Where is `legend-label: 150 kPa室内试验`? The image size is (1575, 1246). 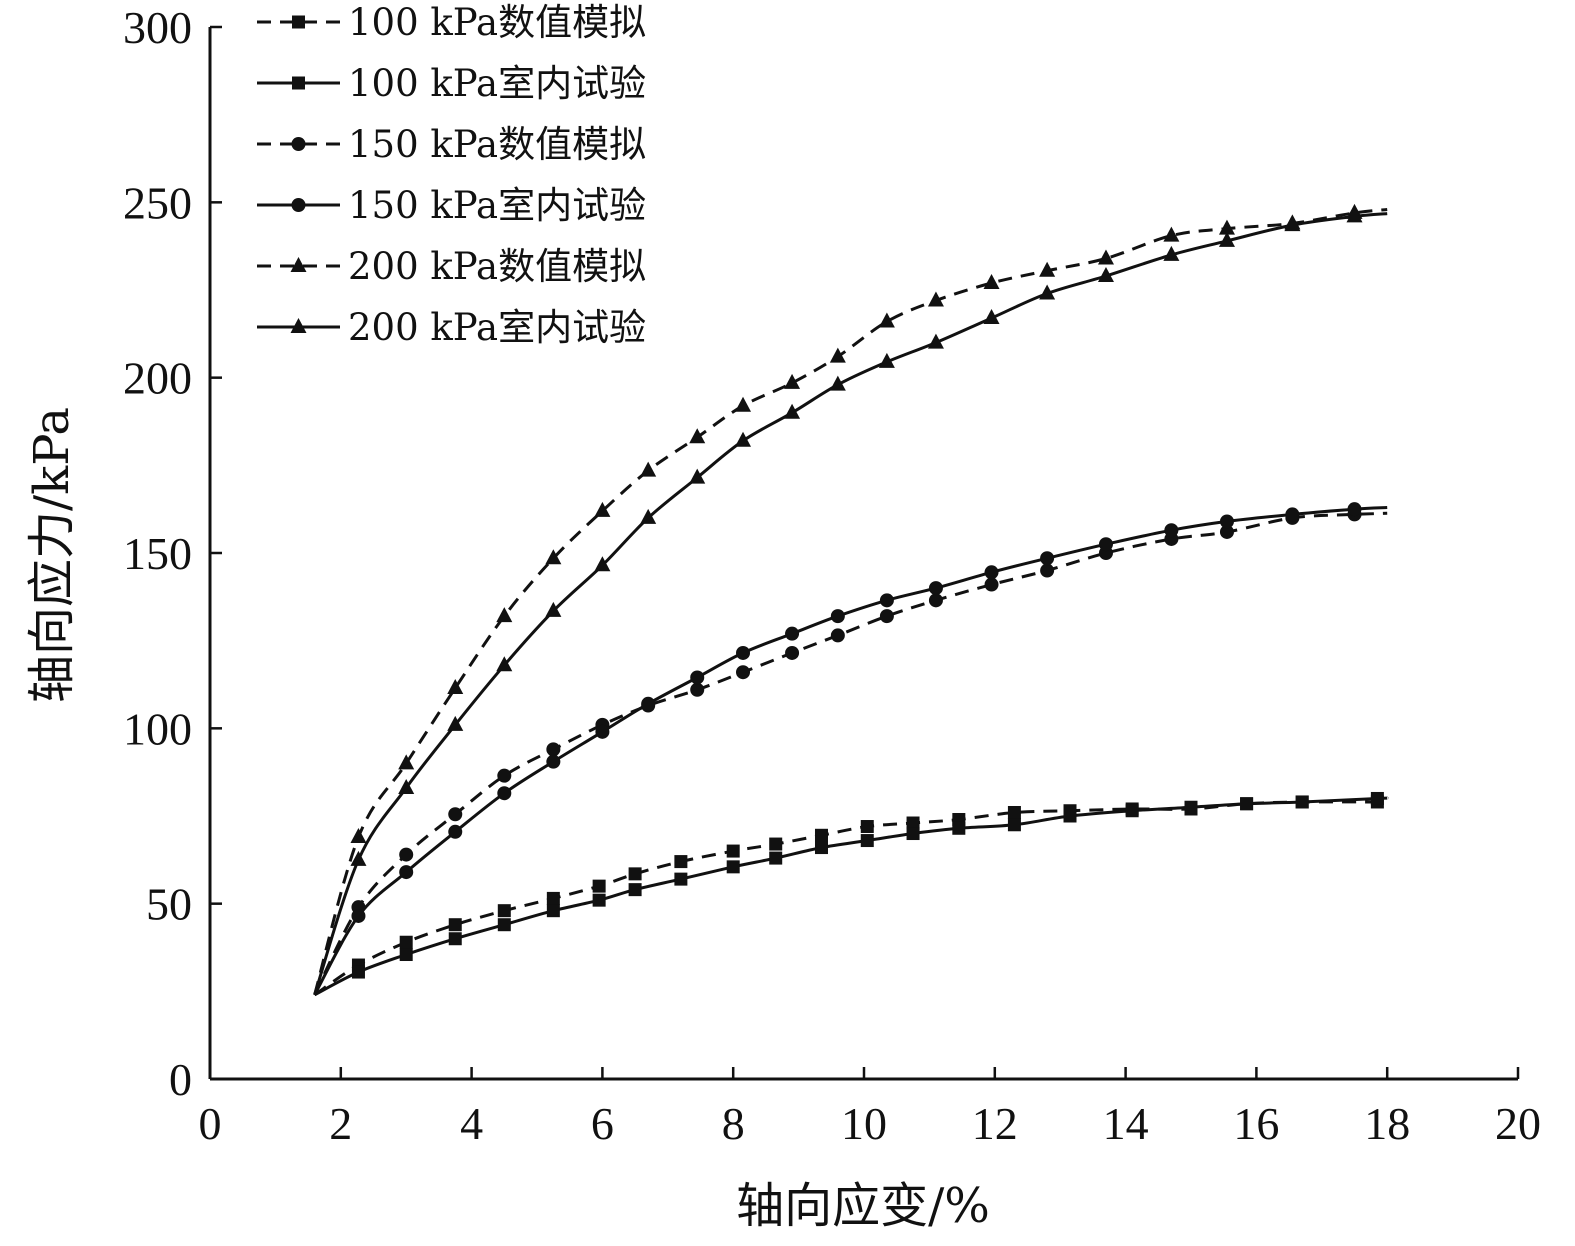 legend-label: 150 kPa室内试验 is located at coordinates (497, 205).